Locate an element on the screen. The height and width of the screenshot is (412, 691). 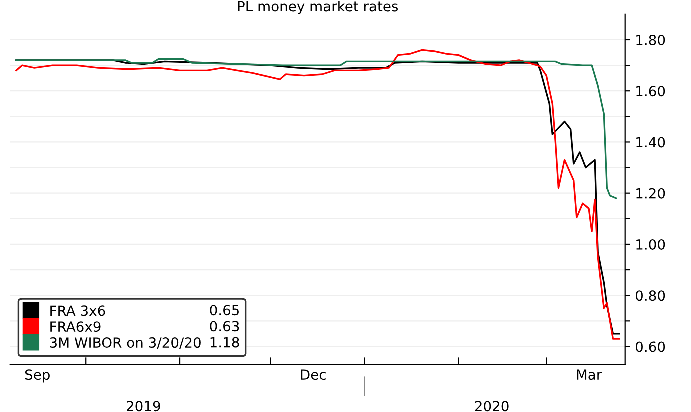
x-tick-label: Dec is located at coordinates (313, 375).